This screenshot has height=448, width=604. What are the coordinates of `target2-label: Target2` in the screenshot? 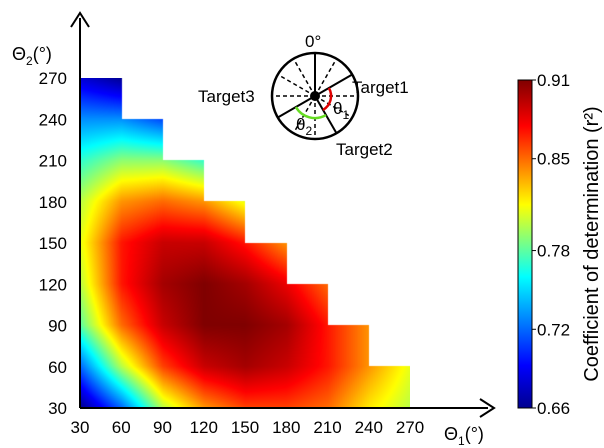 It's located at (364, 149).